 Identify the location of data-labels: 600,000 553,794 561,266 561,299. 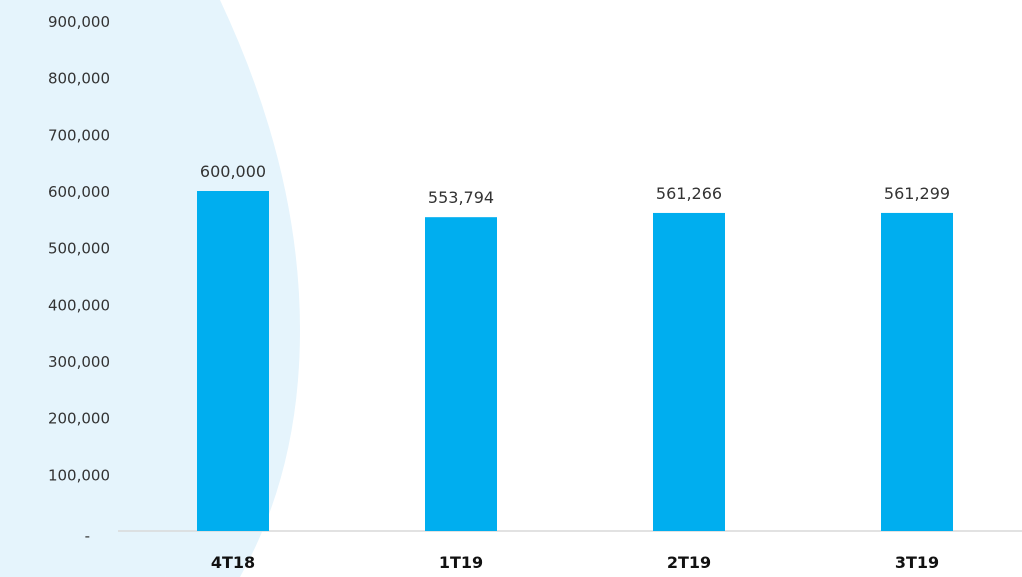
(575, 184).